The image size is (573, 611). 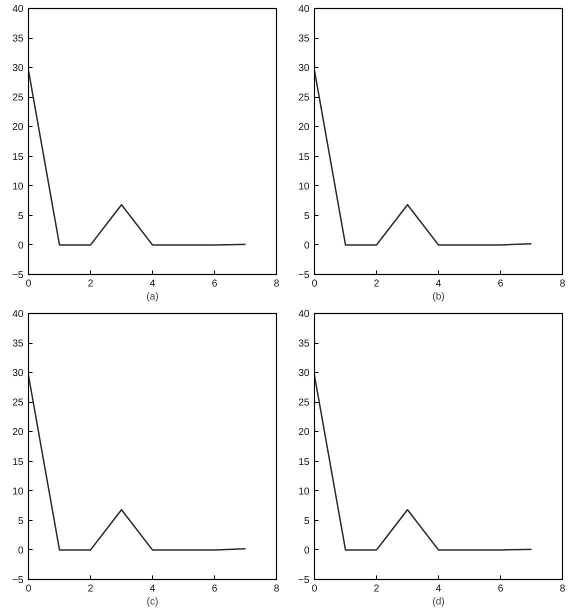 What do you see at coordinates (438, 297) in the screenshot?
I see `x-axis-title: (b)` at bounding box center [438, 297].